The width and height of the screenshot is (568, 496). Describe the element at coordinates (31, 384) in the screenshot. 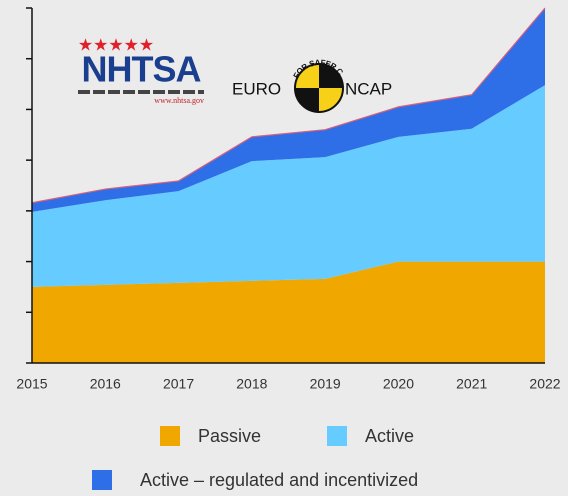

I see `x-tick-label: 2015` at that location.